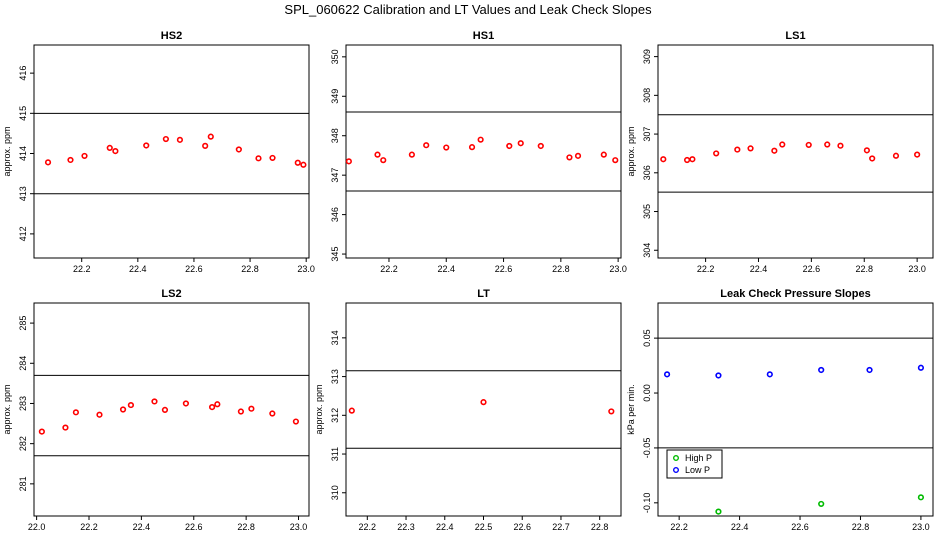 The image size is (936, 540). Describe the element at coordinates (335, 214) in the screenshot. I see `y-tick-label: 346` at that location.